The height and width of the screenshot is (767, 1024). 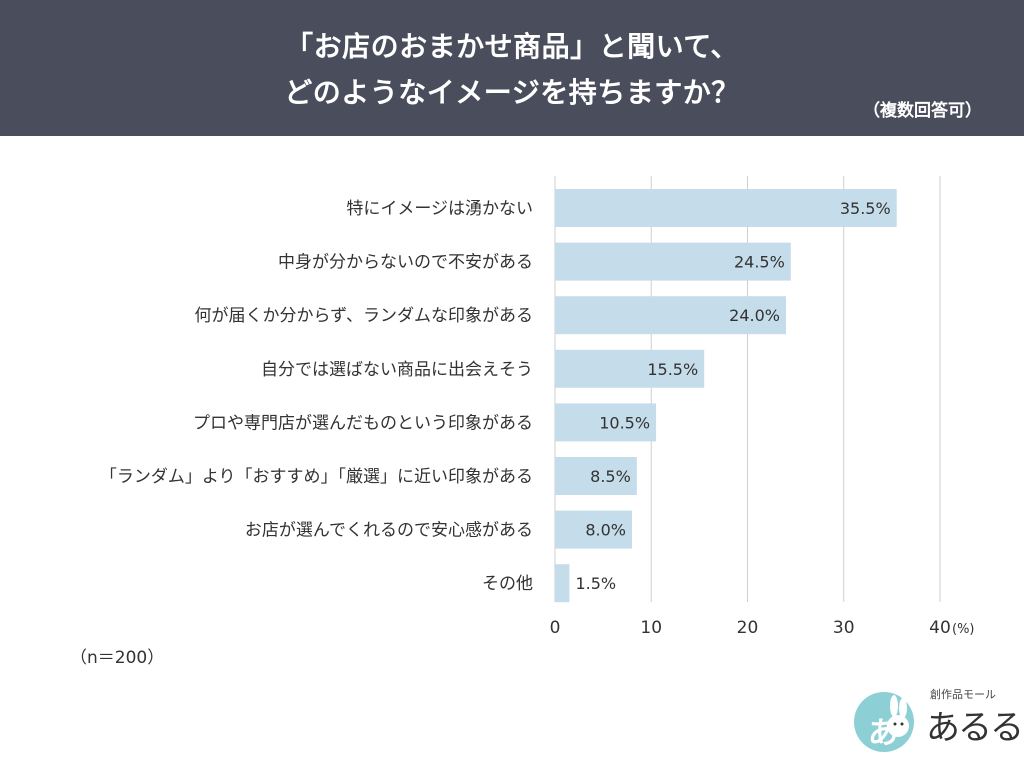 What do you see at coordinates (605, 530) in the screenshot?
I see `data-label: 8.0%` at bounding box center [605, 530].